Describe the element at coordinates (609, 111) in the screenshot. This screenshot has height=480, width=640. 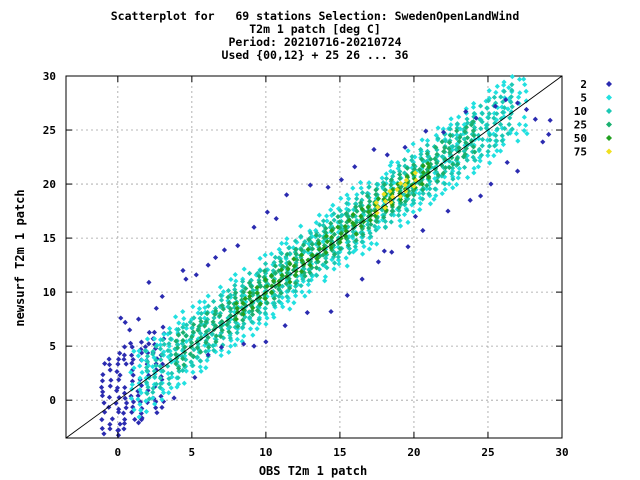
I see `legend-marker` at that location.